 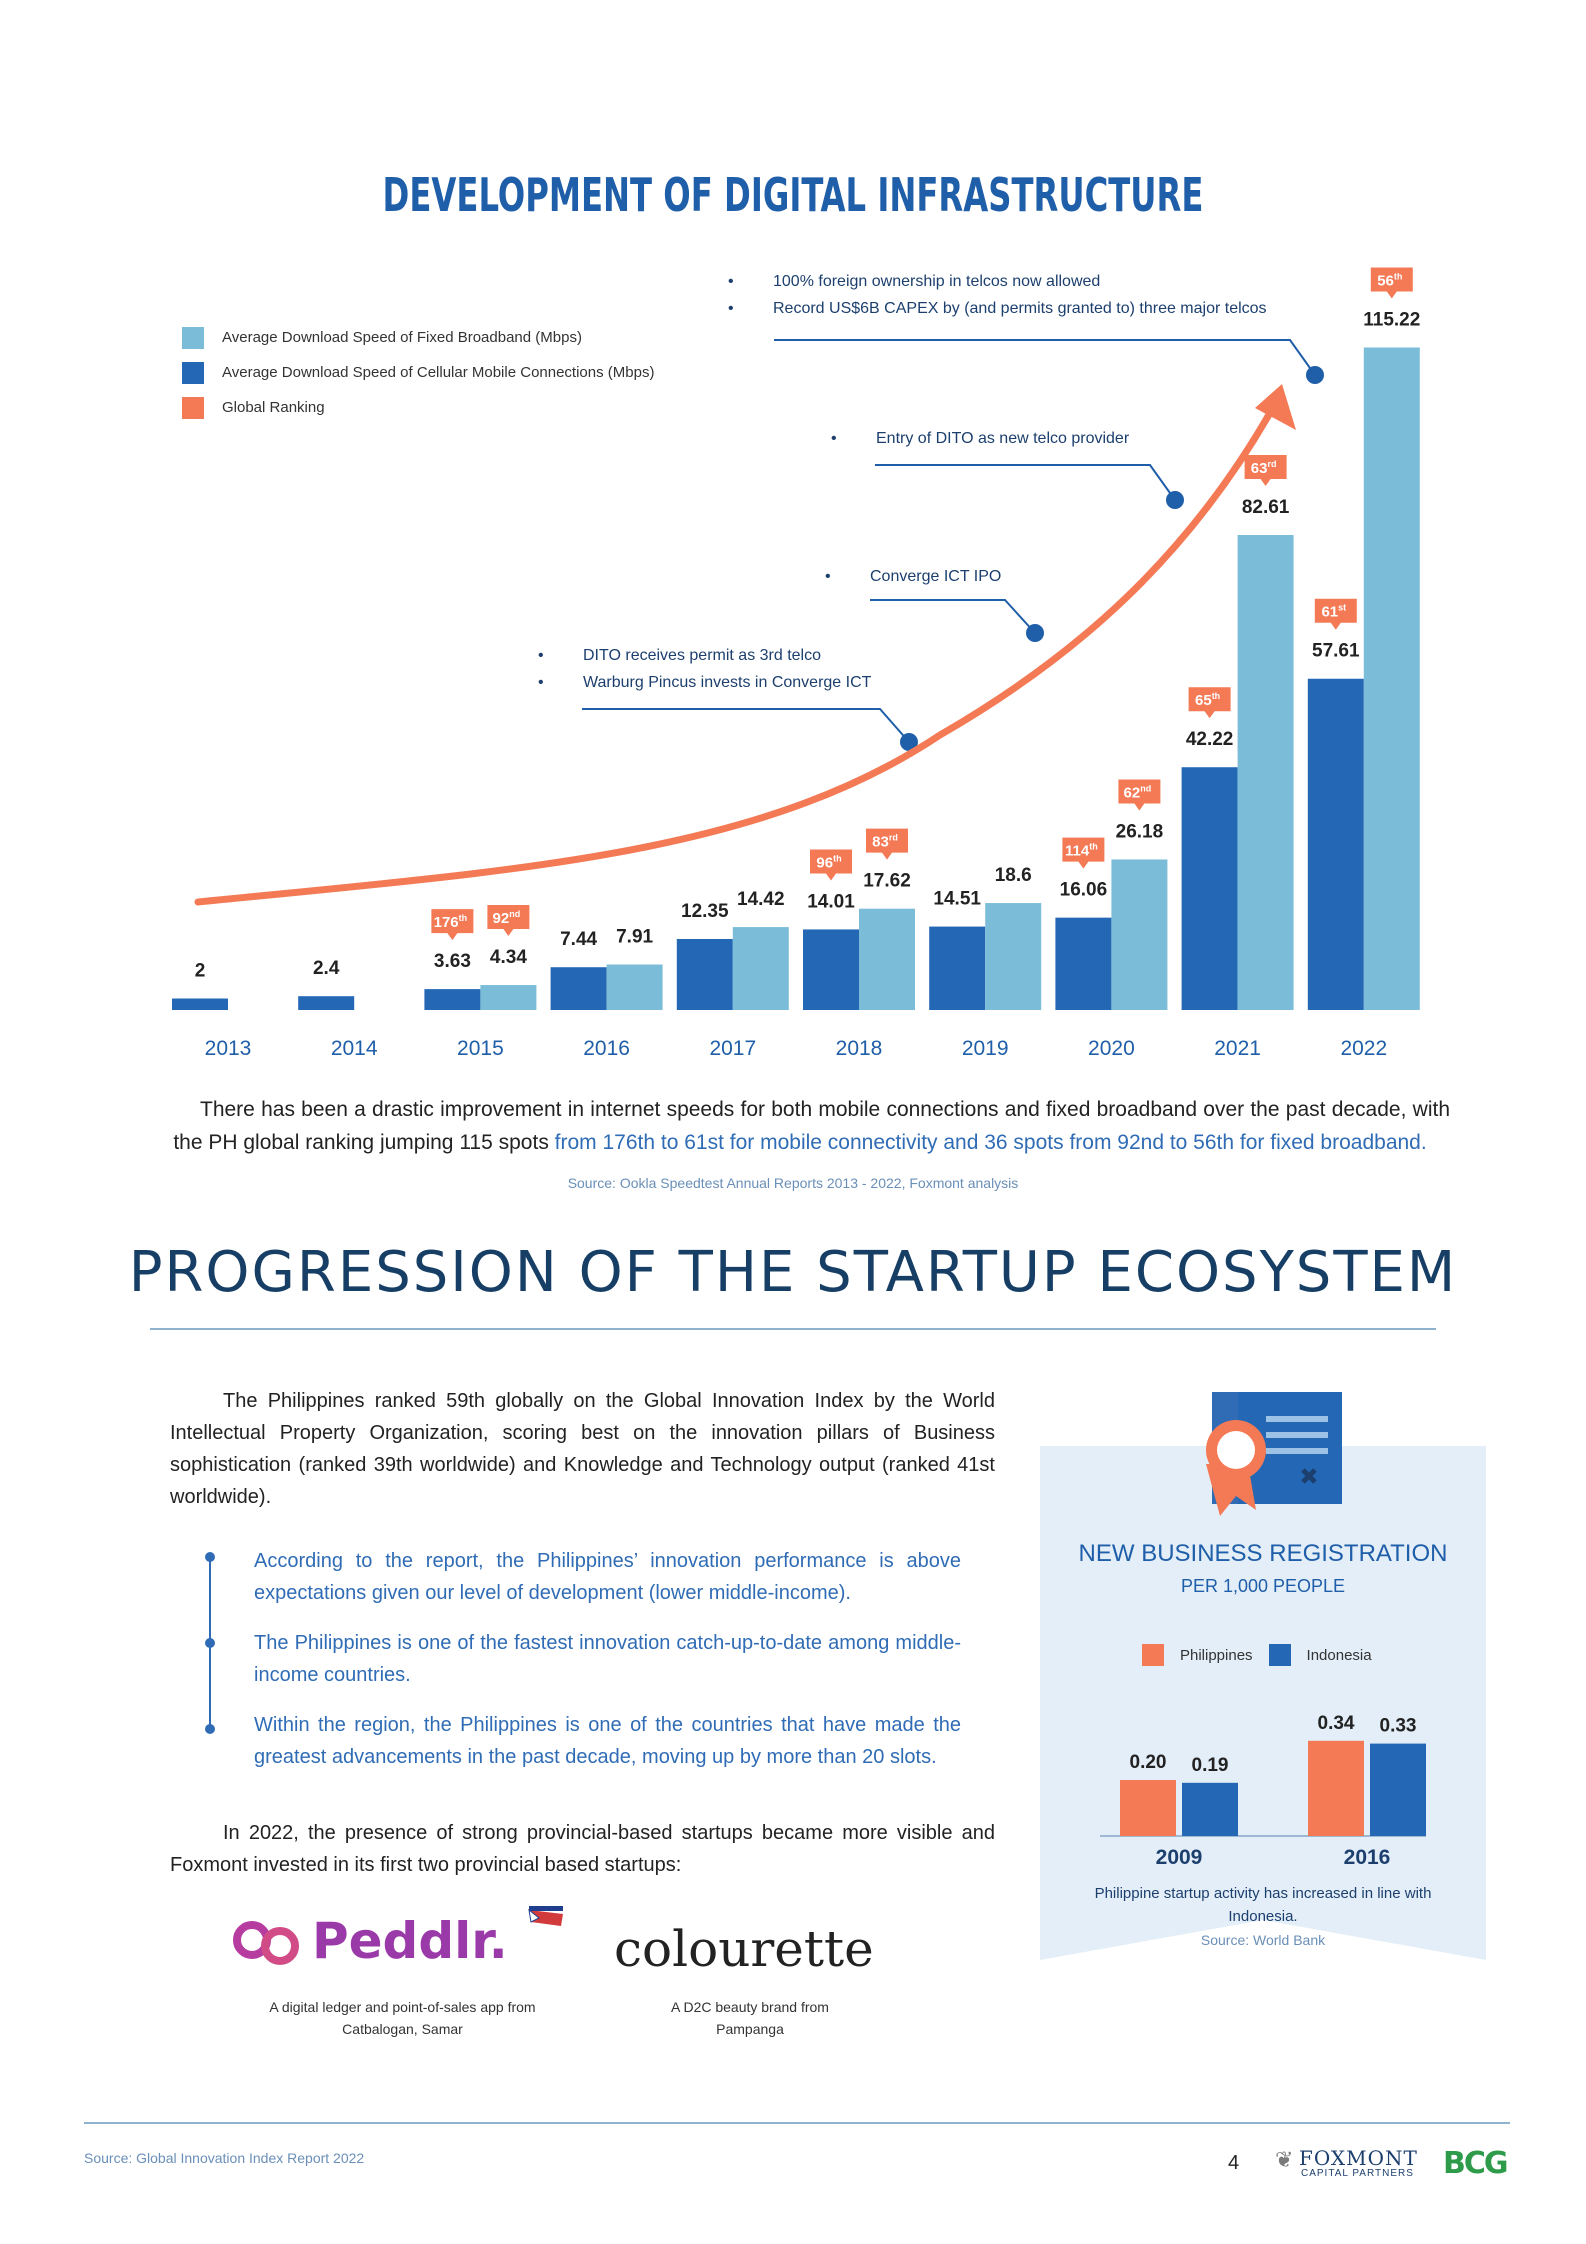 What do you see at coordinates (1398, 1789) in the screenshot?
I see `panel-bar-indonesia-2016` at bounding box center [1398, 1789].